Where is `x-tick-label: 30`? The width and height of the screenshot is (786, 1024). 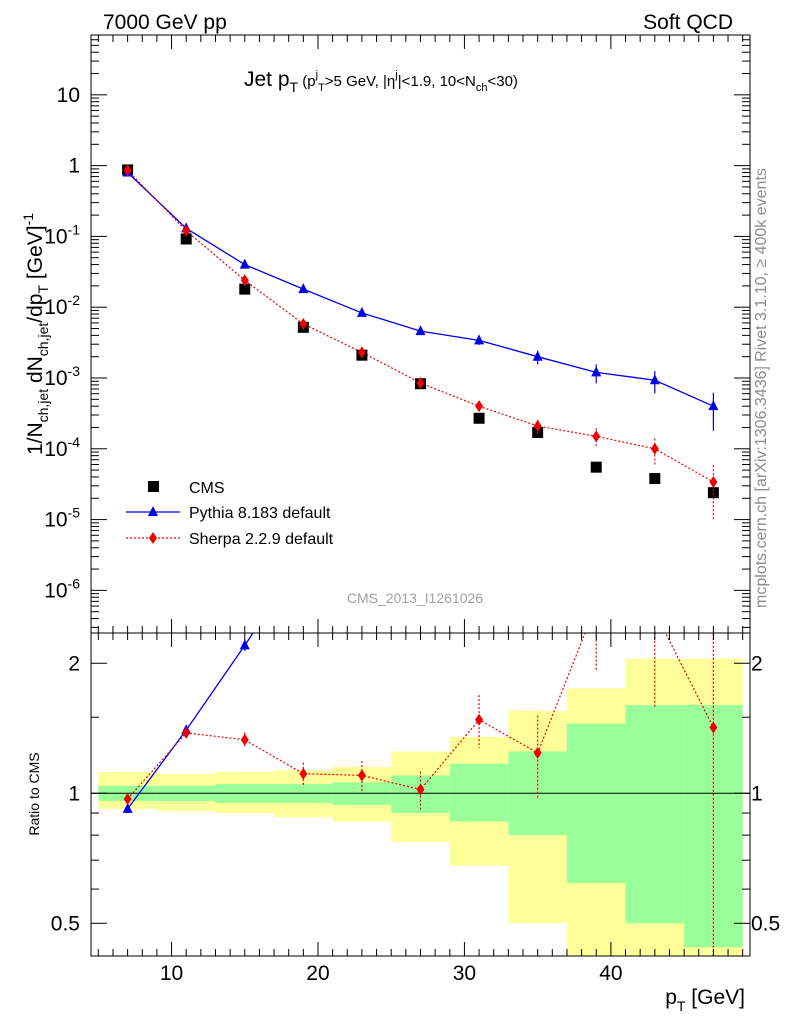
x-tick-label: 30 is located at coordinates (464, 973).